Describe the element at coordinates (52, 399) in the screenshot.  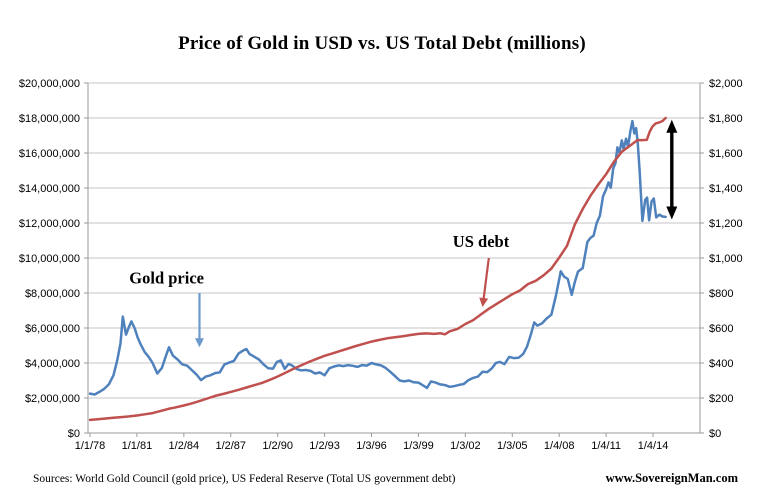
I see `left-axis-tick-label: $2,000,000` at that location.